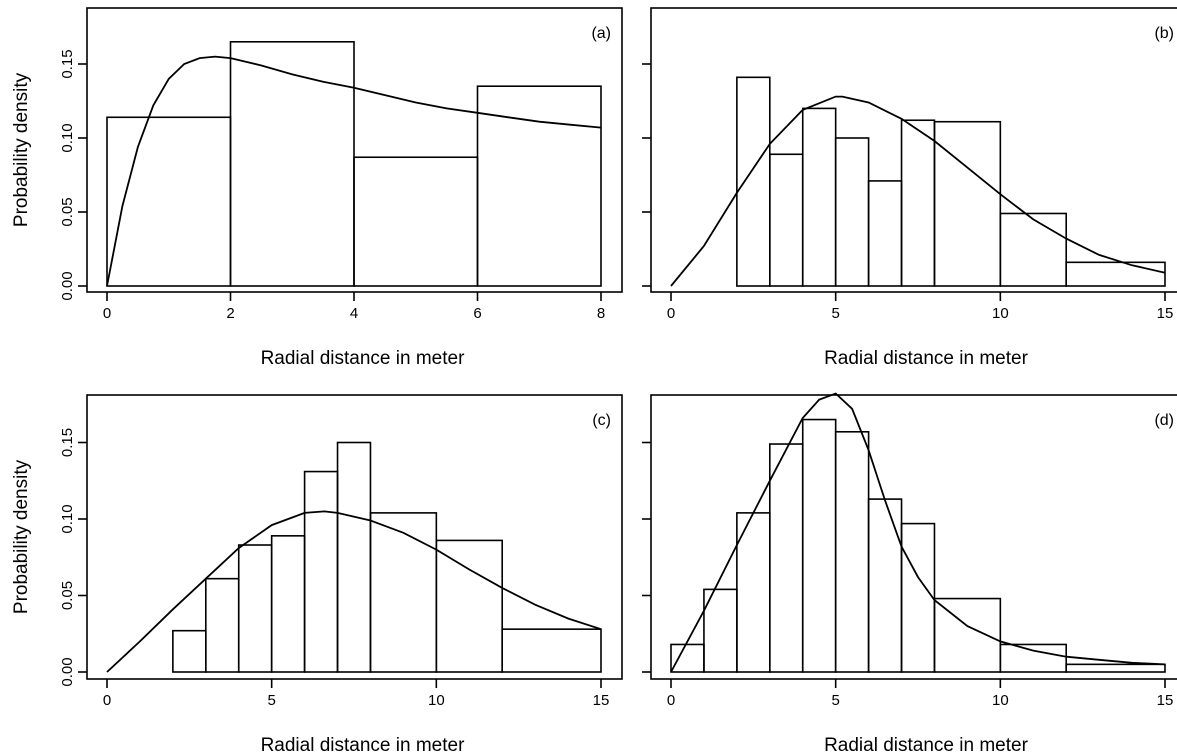 This screenshot has width=1177, height=755. What do you see at coordinates (477, 313) in the screenshot?
I see `x-tick-label: 6` at bounding box center [477, 313].